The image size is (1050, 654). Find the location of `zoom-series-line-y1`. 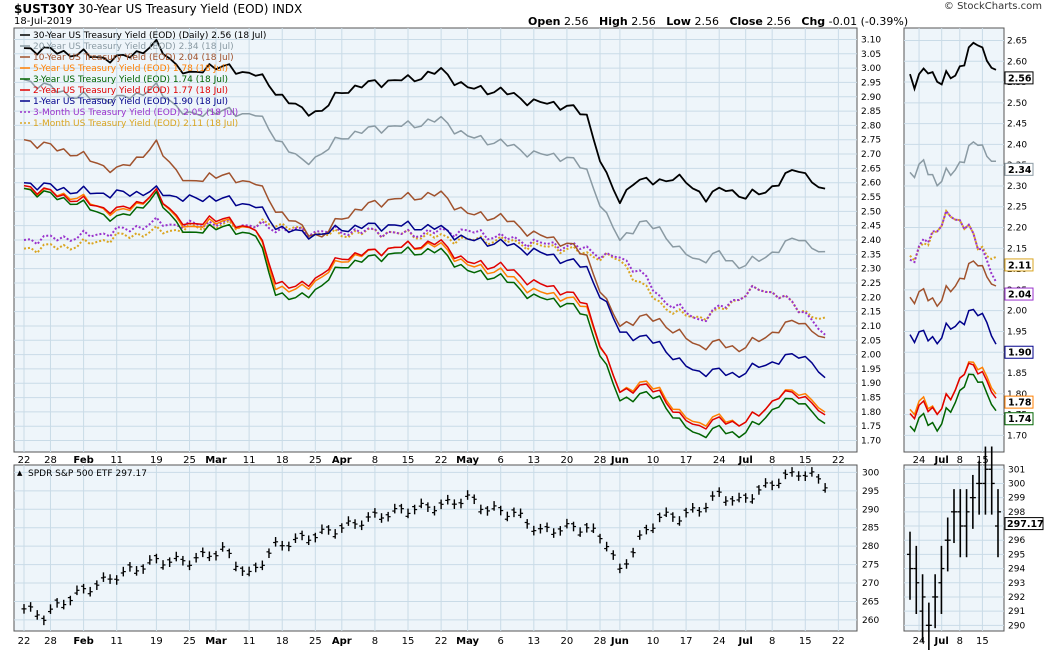

zoom-series-line-y1 is located at coordinates (953, 326).